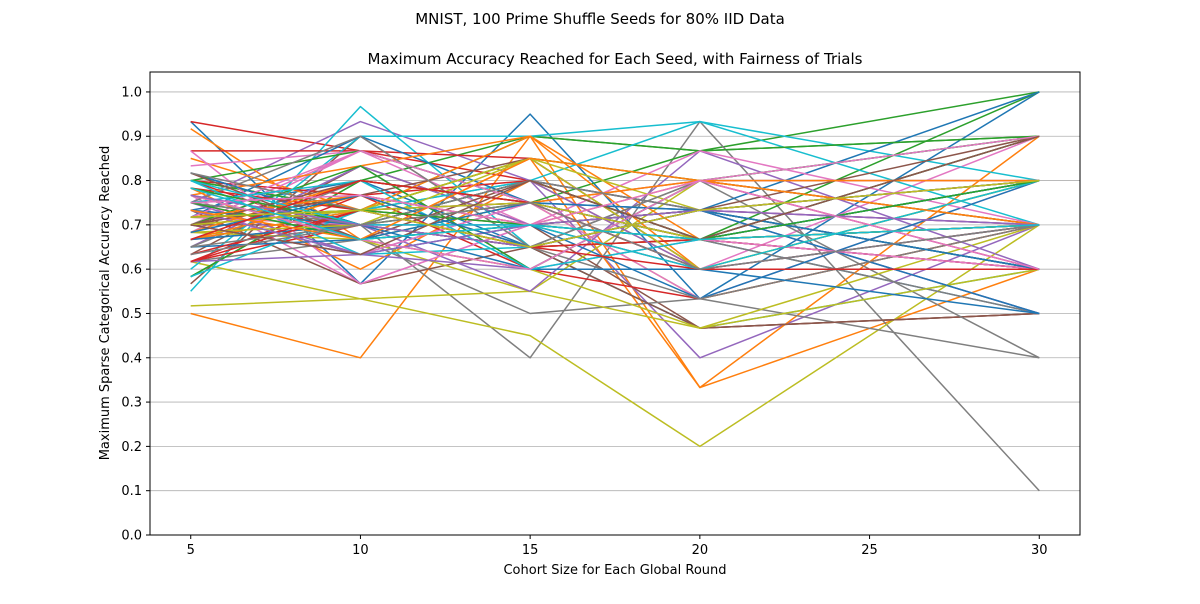  What do you see at coordinates (191, 550) in the screenshot?
I see `x-tick-label-0: 5` at bounding box center [191, 550].